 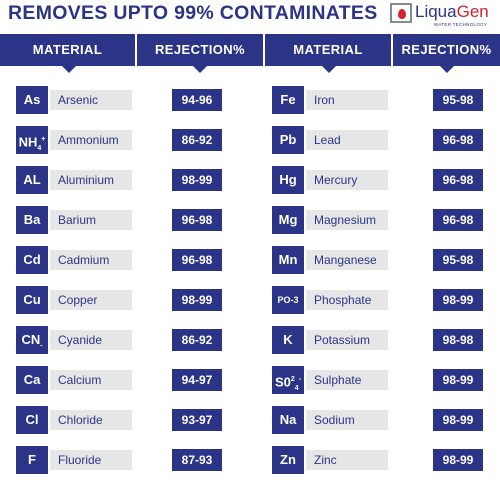 I want to click on element-symbol-badge: CN-, so click(x=32, y=340).